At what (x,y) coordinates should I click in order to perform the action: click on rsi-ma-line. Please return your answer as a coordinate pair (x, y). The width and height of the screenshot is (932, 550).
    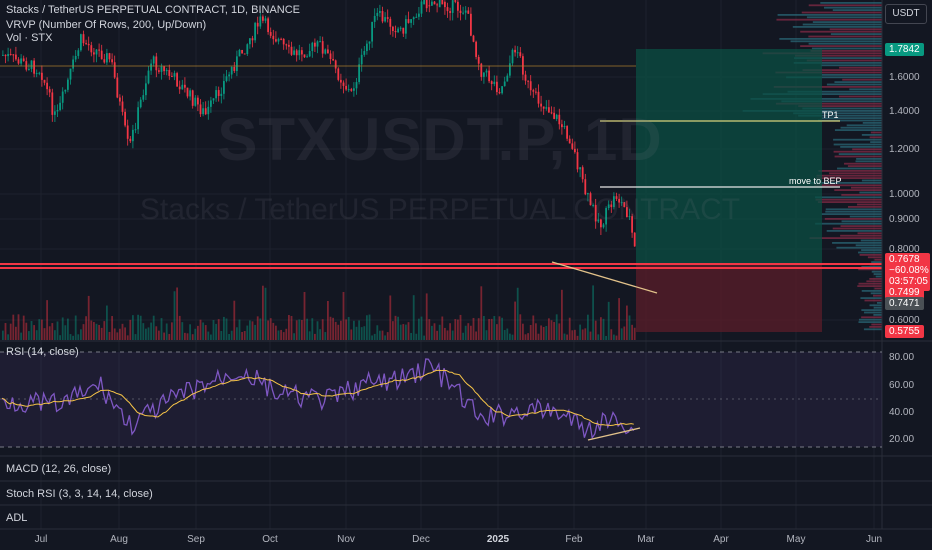
    Looking at the image, I should click on (317, 398).